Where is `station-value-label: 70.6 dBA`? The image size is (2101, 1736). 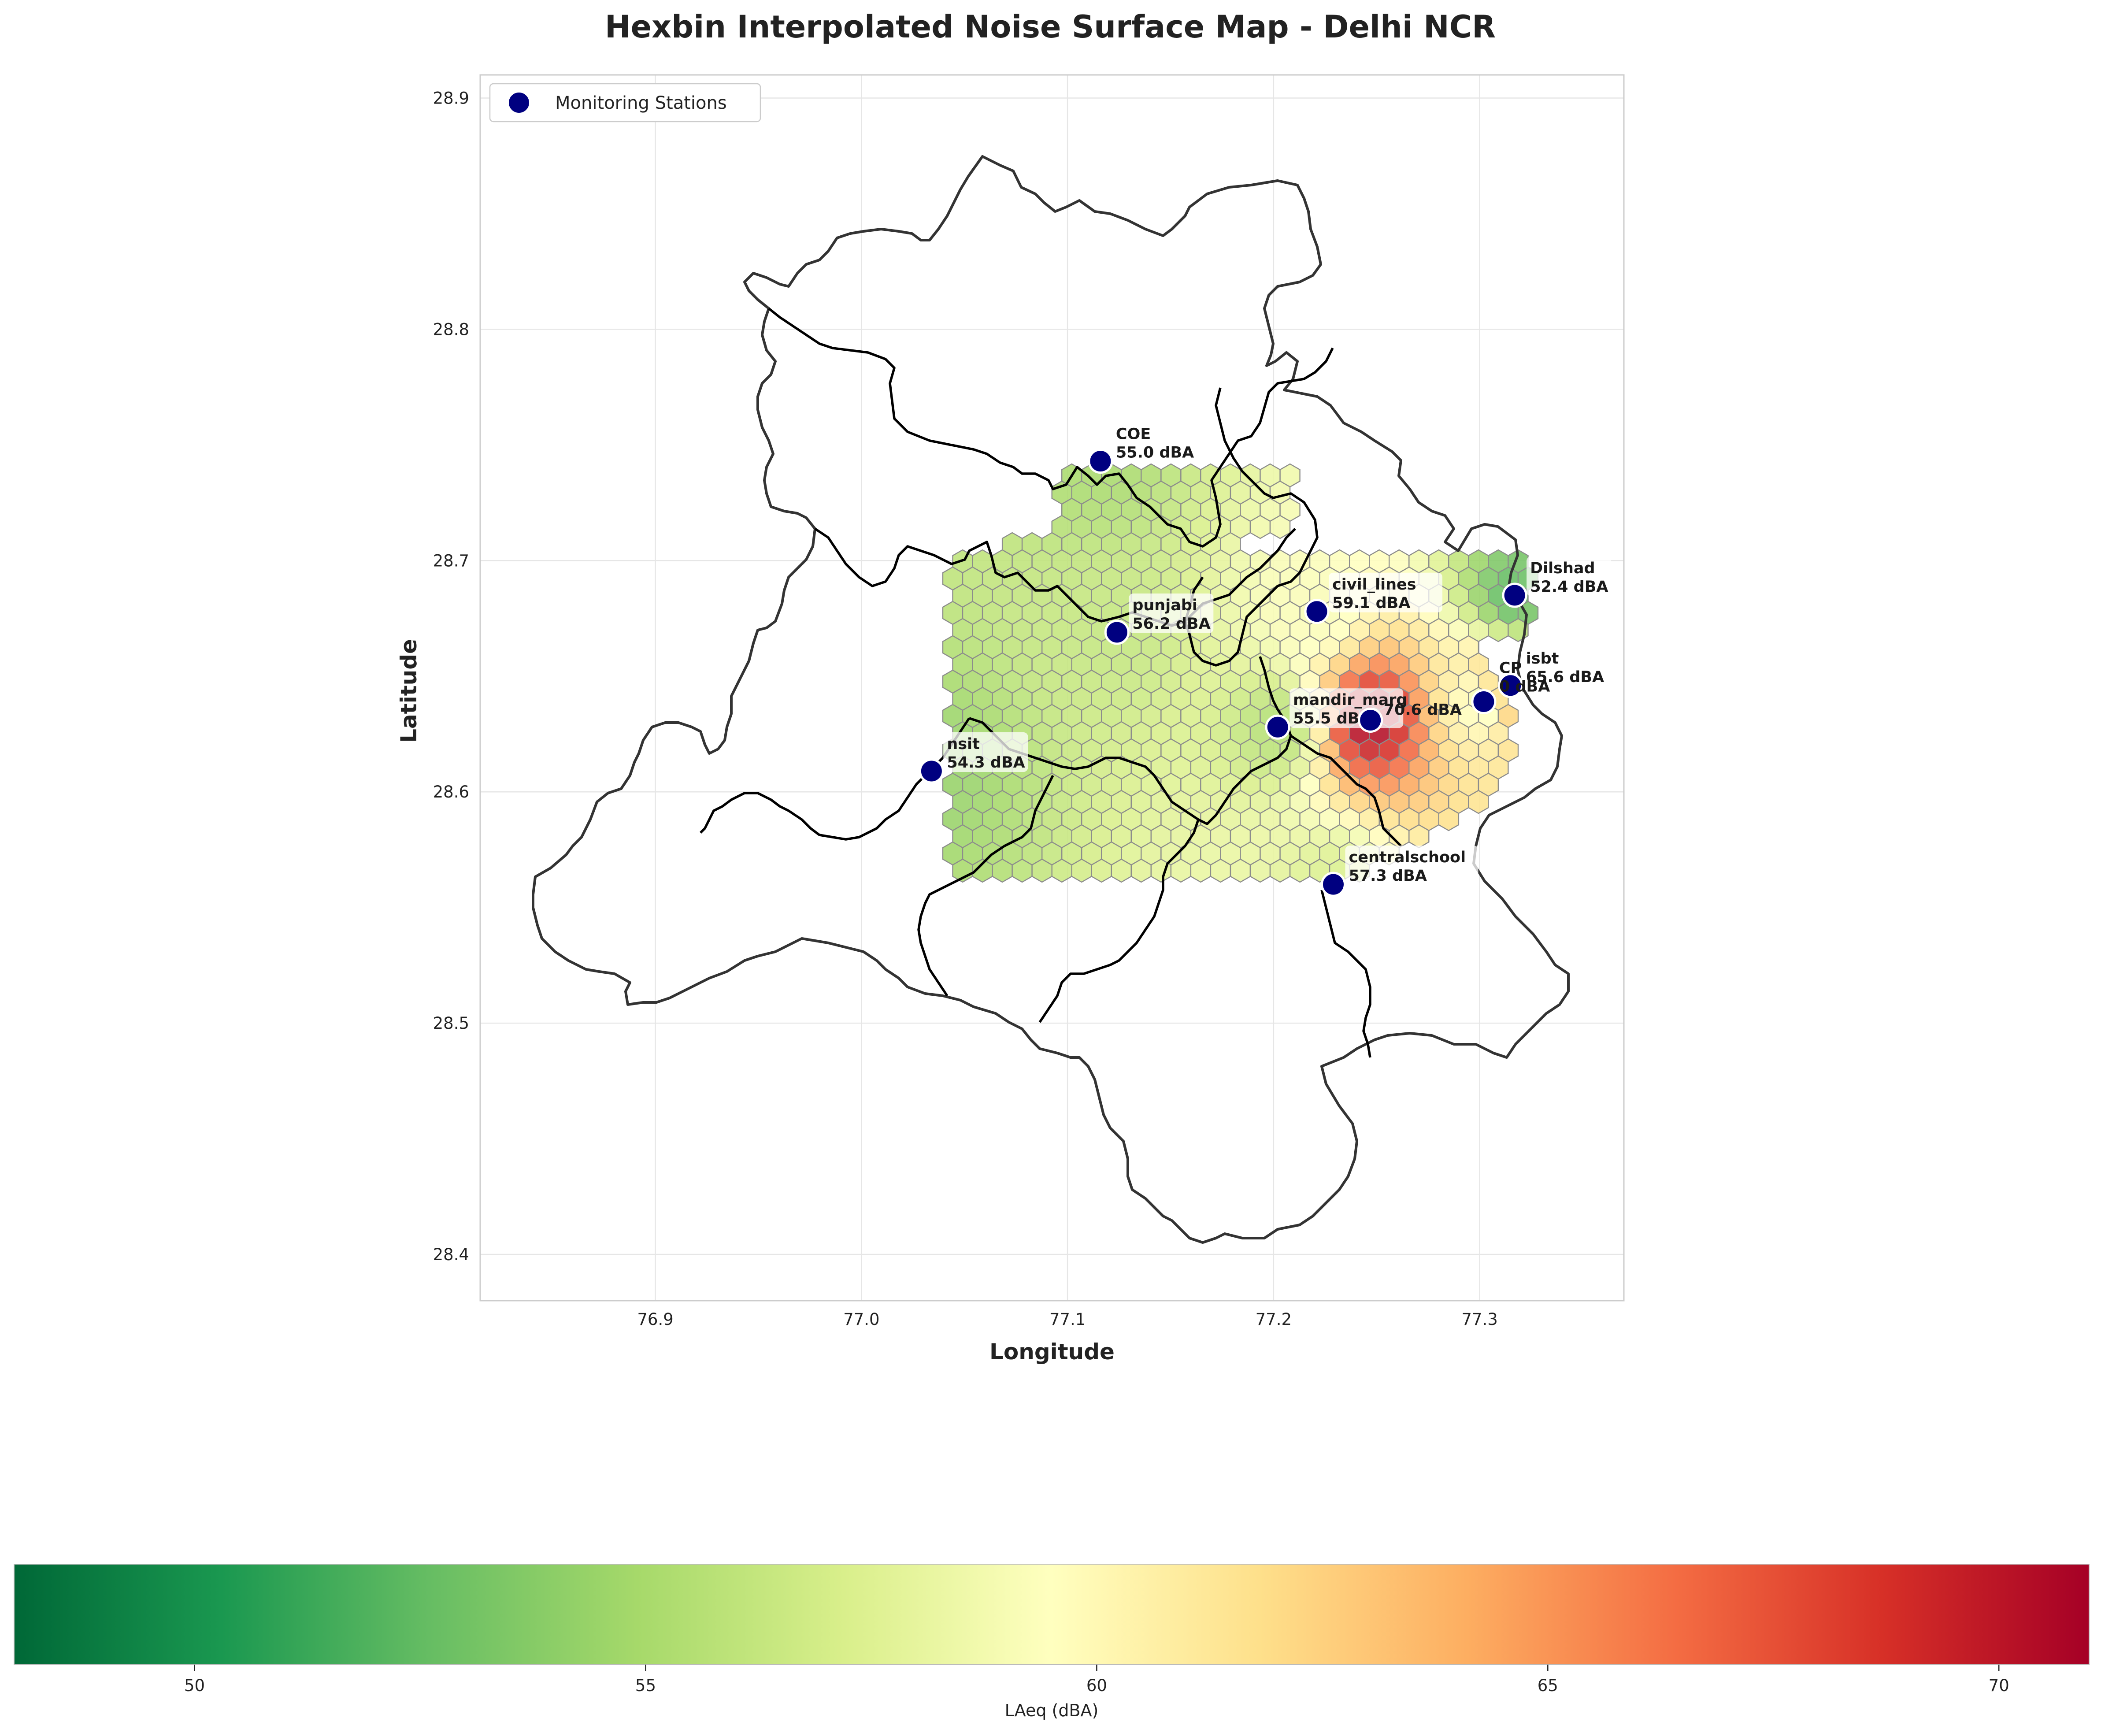 station-value-label: 70.6 dBA is located at coordinates (1423, 710).